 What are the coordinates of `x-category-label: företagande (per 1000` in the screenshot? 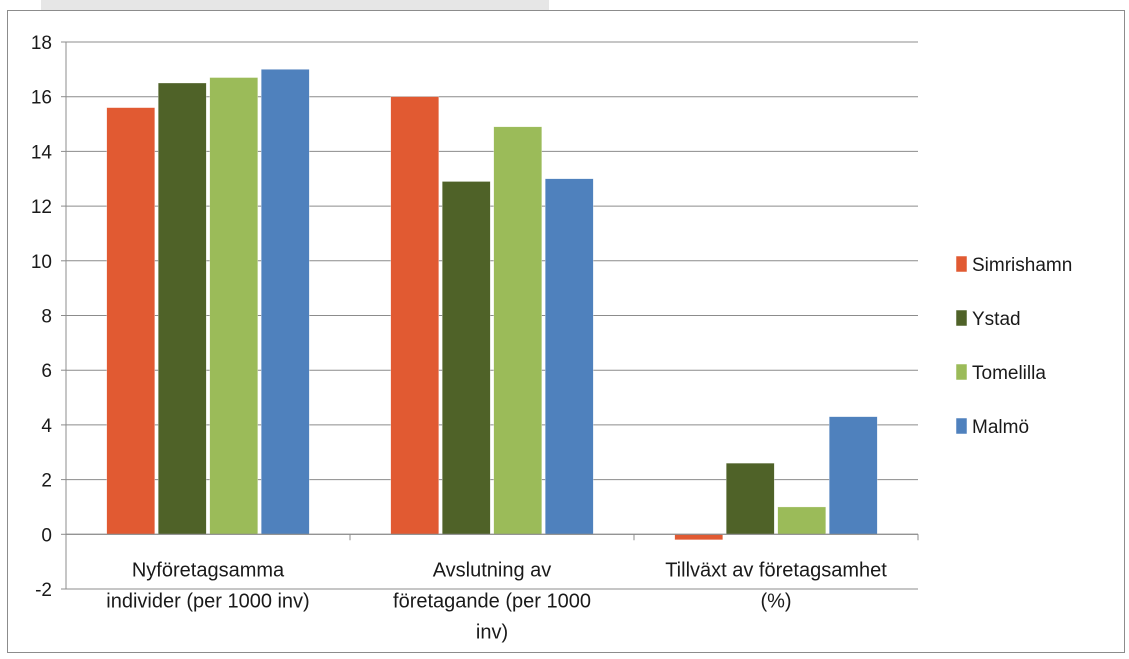 It's located at (492, 601).